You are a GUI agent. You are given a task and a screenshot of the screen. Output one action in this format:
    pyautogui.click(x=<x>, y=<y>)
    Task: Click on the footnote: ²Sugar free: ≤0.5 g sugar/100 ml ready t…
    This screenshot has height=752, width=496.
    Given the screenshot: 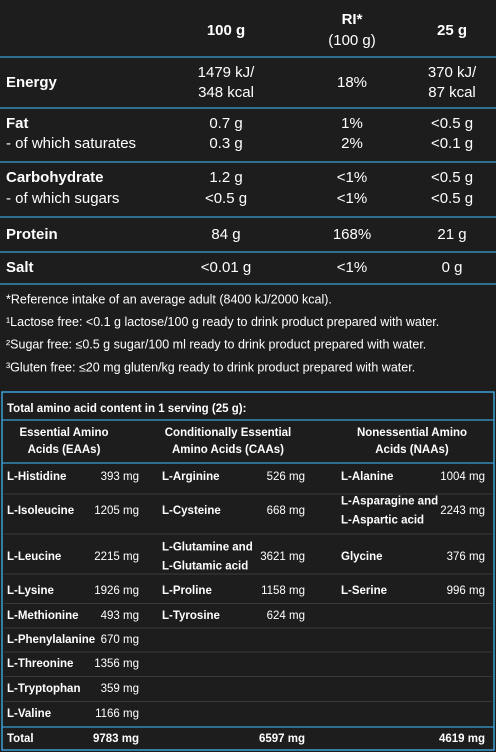 What is the action you would take?
    pyautogui.click(x=216, y=345)
    